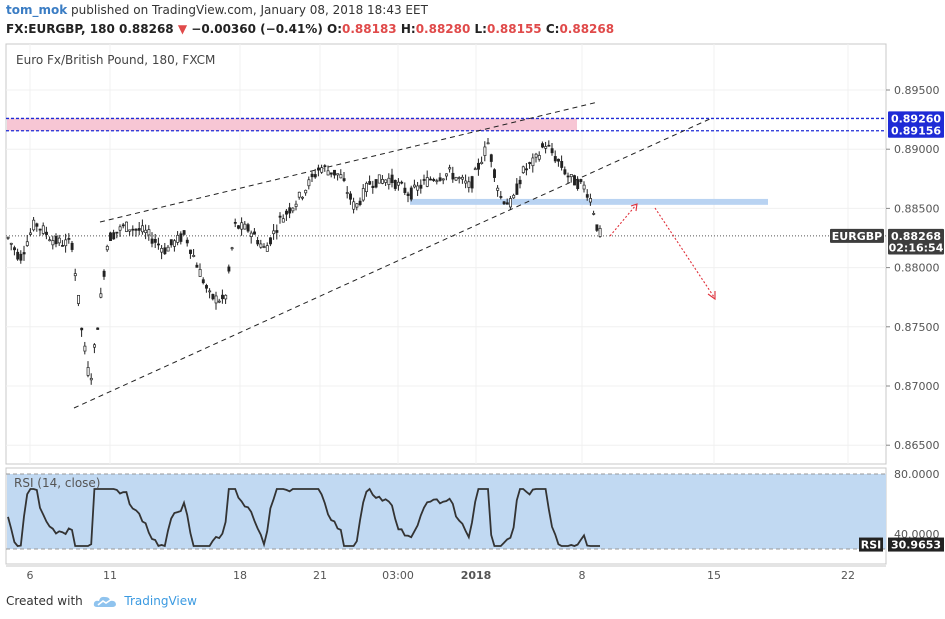 Image resolution: width=945 pixels, height=619 pixels. What do you see at coordinates (916, 544) in the screenshot?
I see `rsi-value-box` at bounding box center [916, 544].